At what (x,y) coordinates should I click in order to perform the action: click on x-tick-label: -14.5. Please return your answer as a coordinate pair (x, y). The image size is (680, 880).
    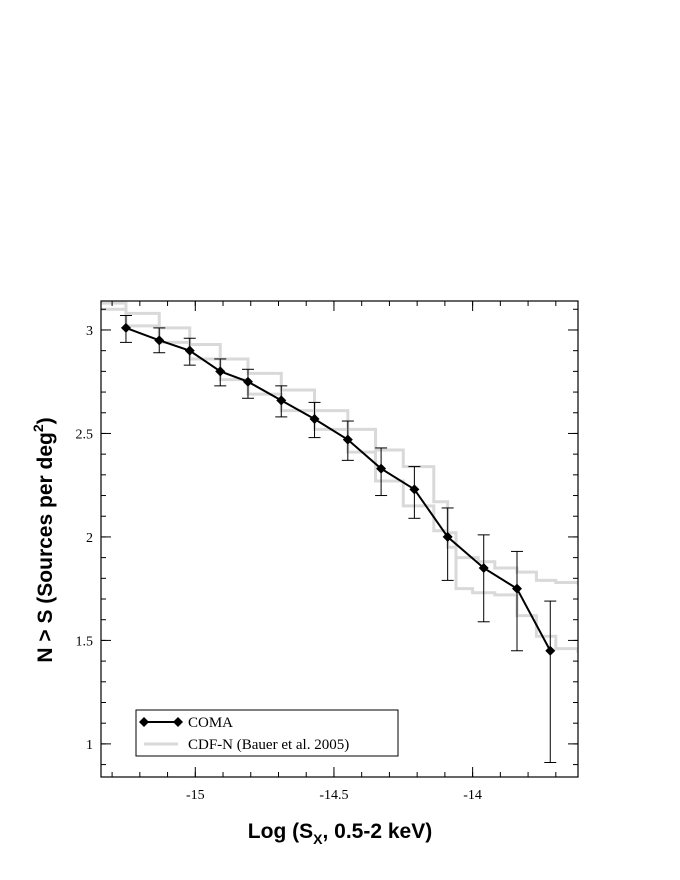
    Looking at the image, I should click on (333, 795).